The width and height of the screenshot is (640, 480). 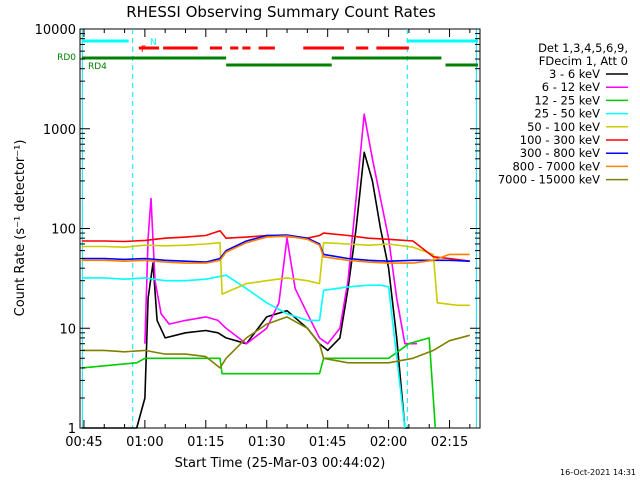 I want to click on y-axis-label: Count Rate (s⁻¹ detector⁻¹), so click(x=20, y=228).